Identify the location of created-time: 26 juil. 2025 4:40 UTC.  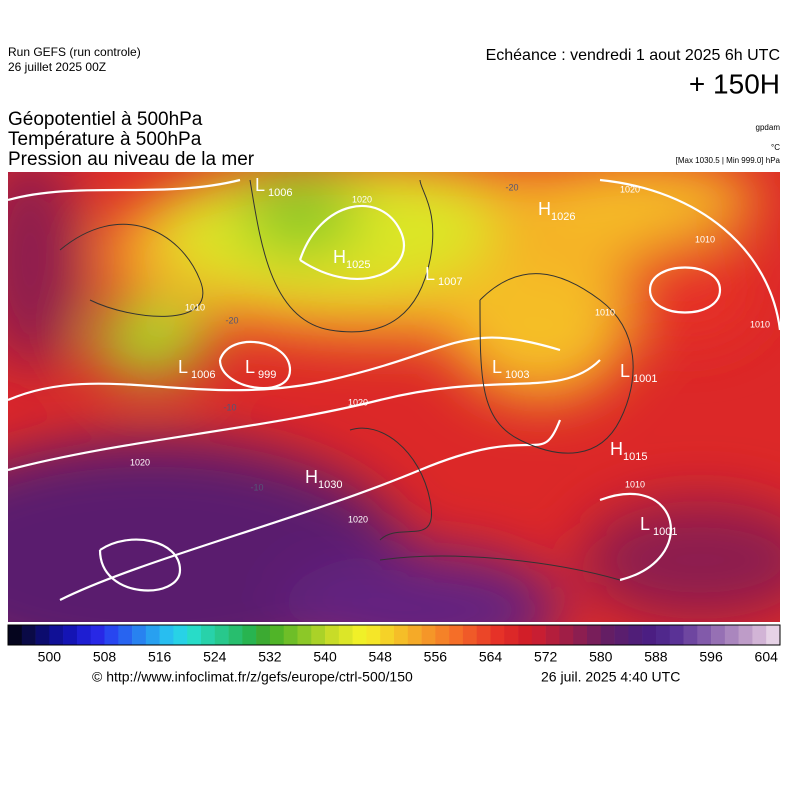
(610, 677).